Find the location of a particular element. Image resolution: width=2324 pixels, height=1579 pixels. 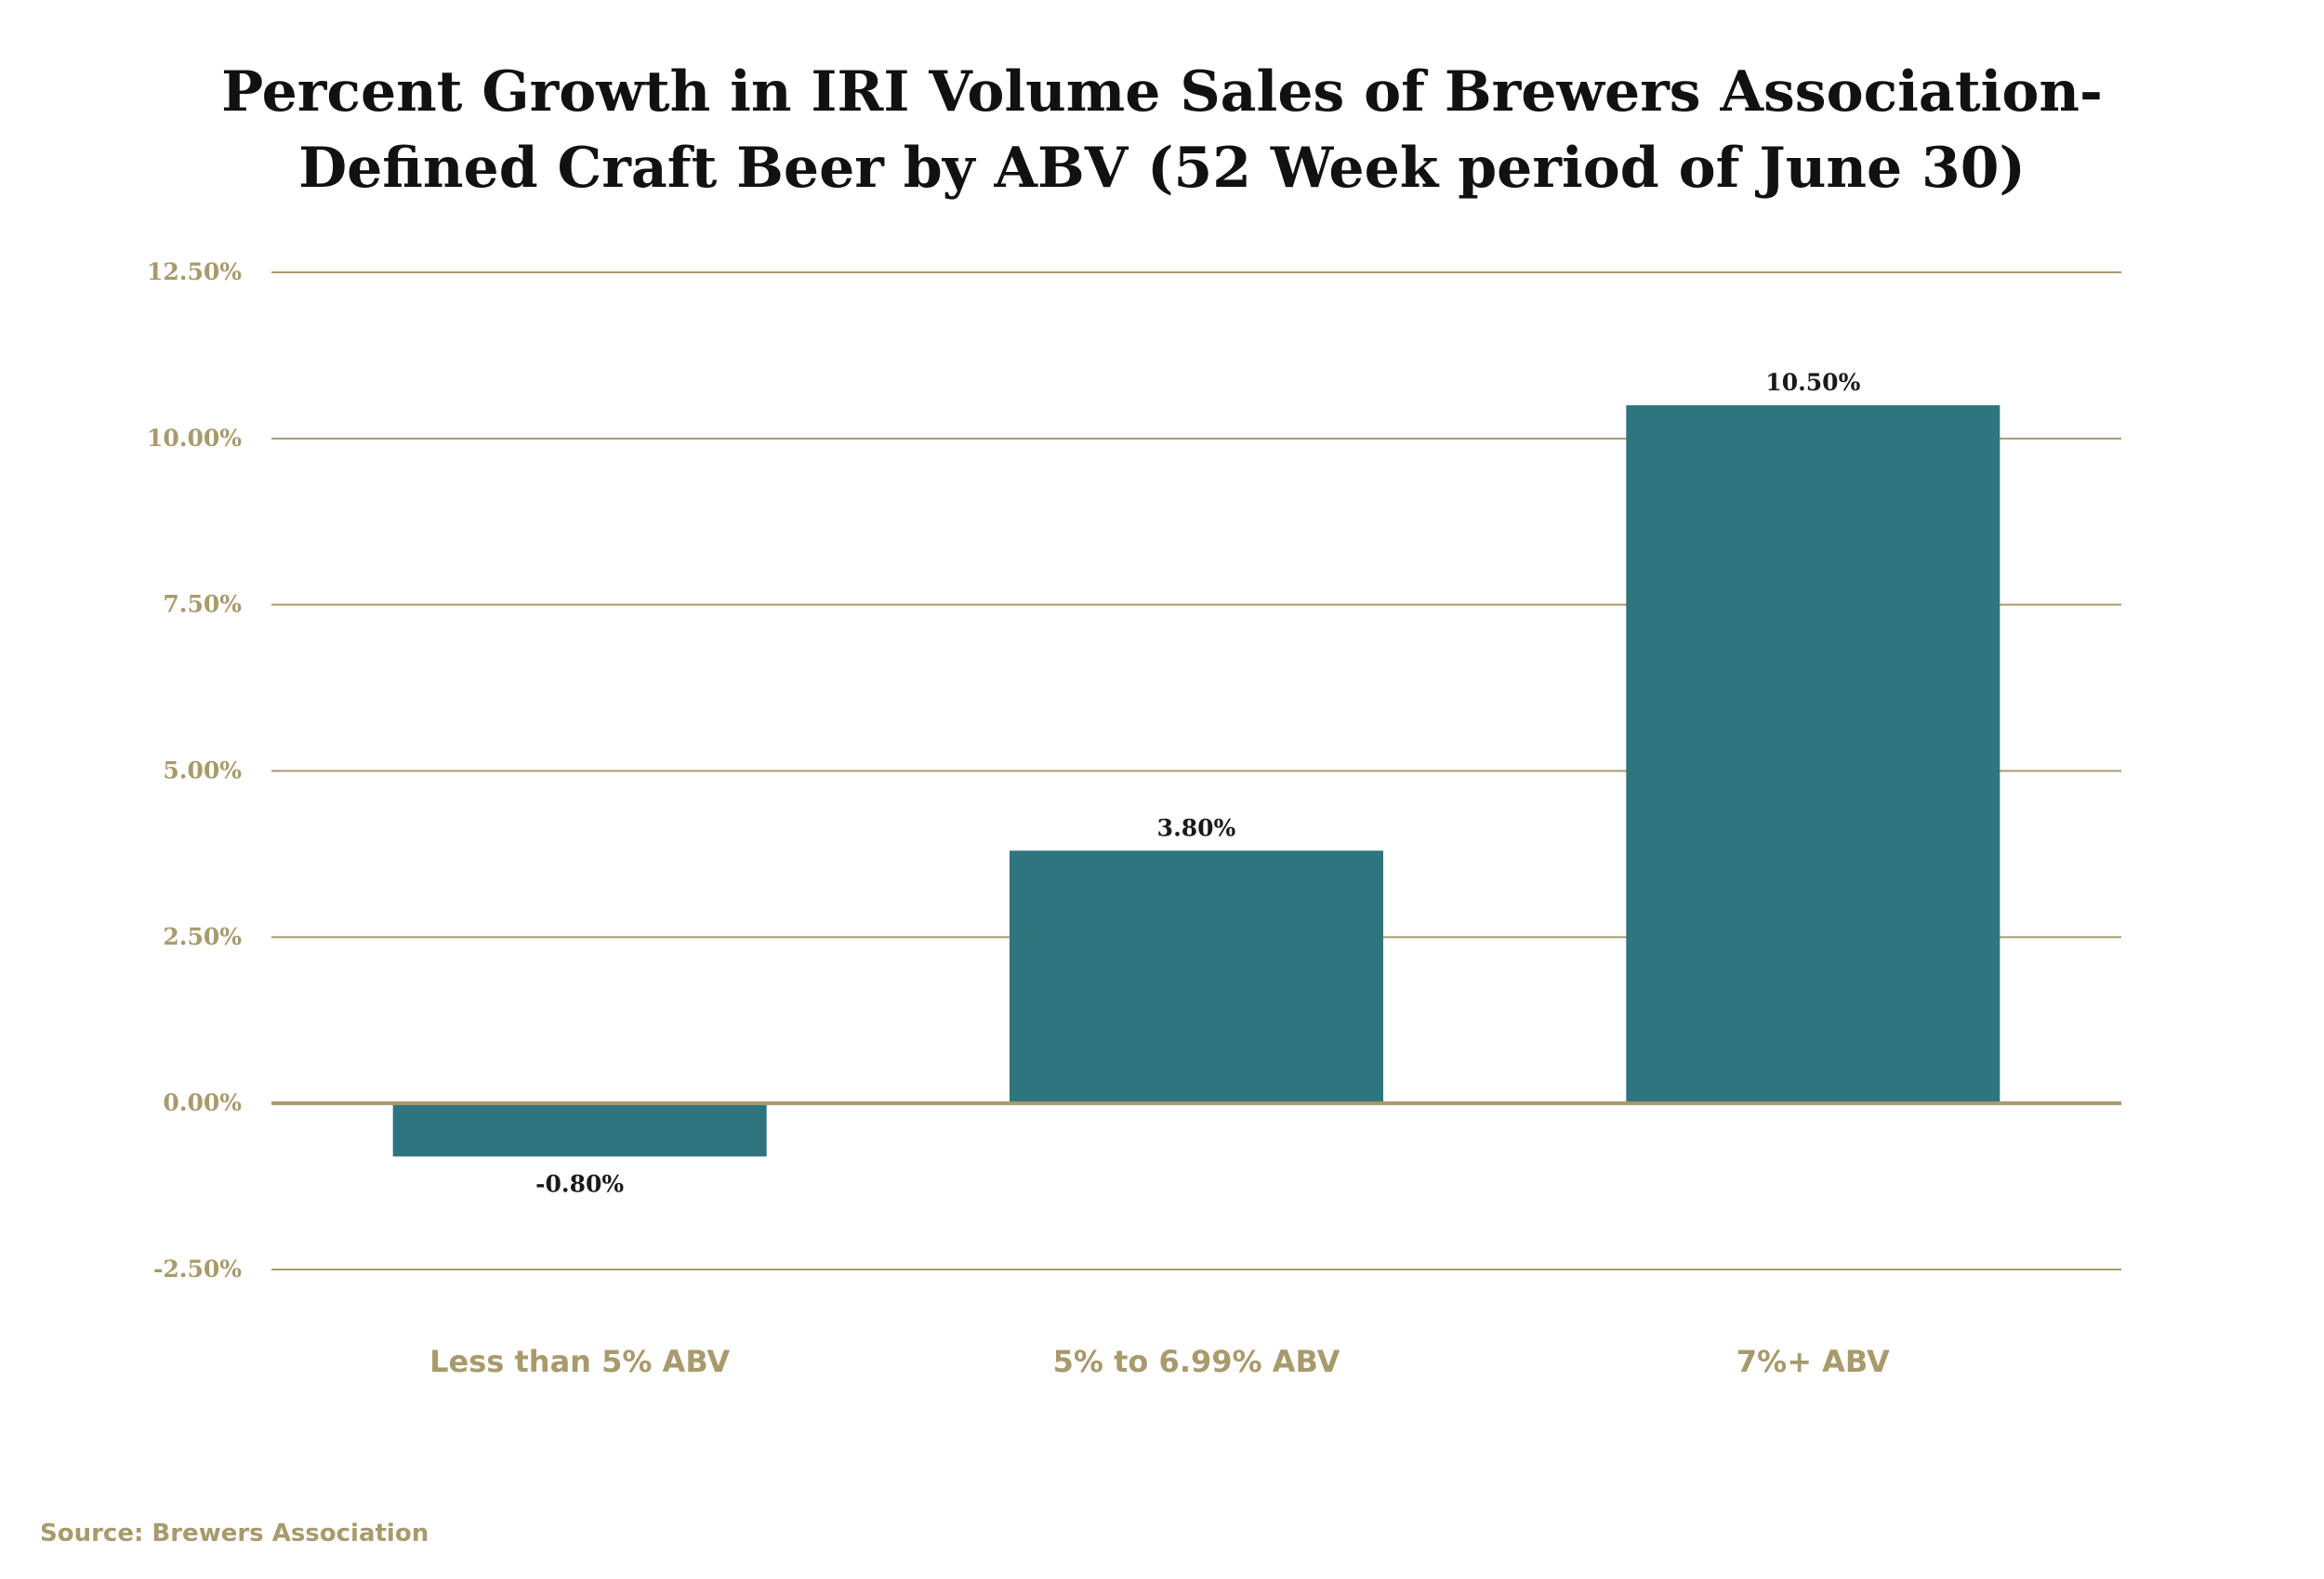

y-tick-label: 12.50% is located at coordinates (194, 271).